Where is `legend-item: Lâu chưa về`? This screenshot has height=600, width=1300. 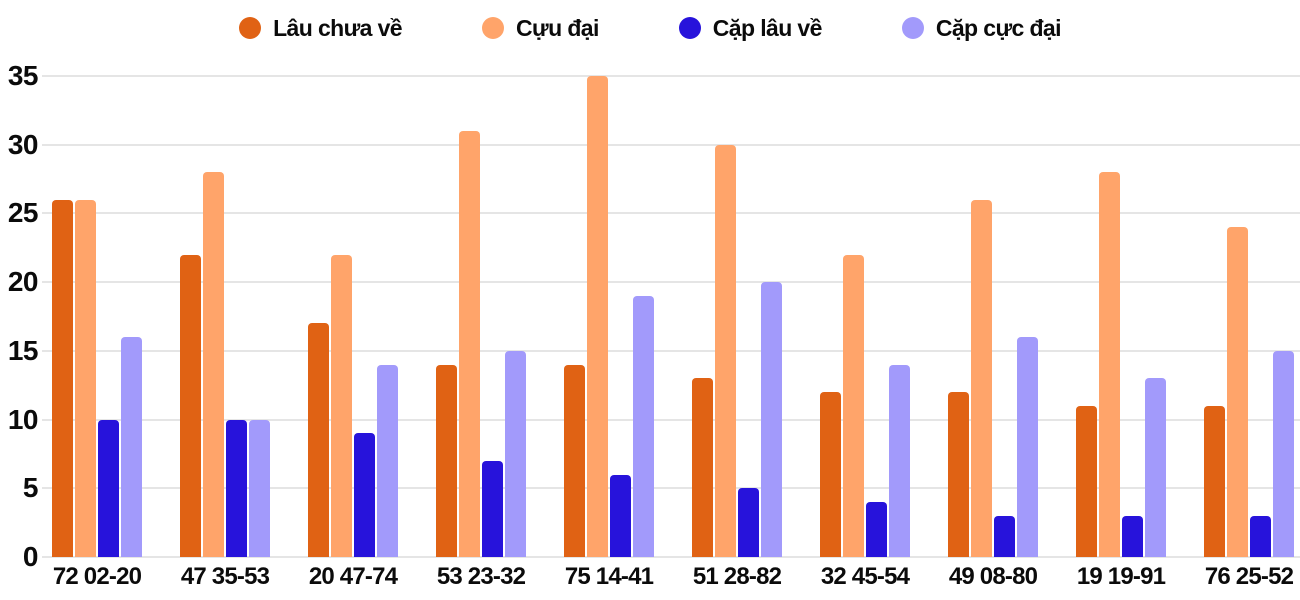 legend-item: Lâu chưa về is located at coordinates (321, 27).